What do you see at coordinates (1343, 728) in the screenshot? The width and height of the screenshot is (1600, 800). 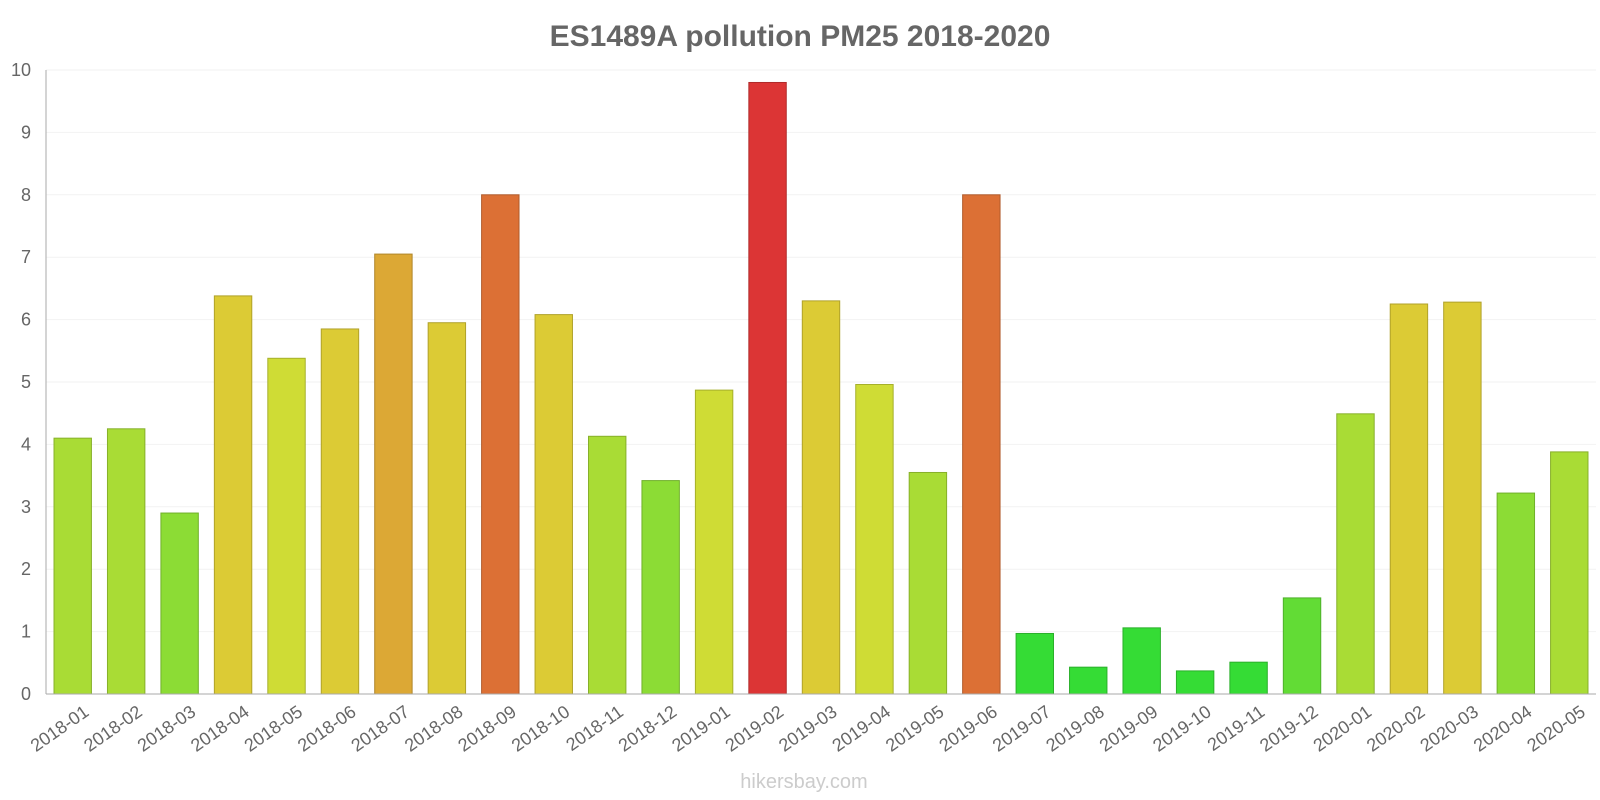 I see `x-tick-label: 2020-01` at bounding box center [1343, 728].